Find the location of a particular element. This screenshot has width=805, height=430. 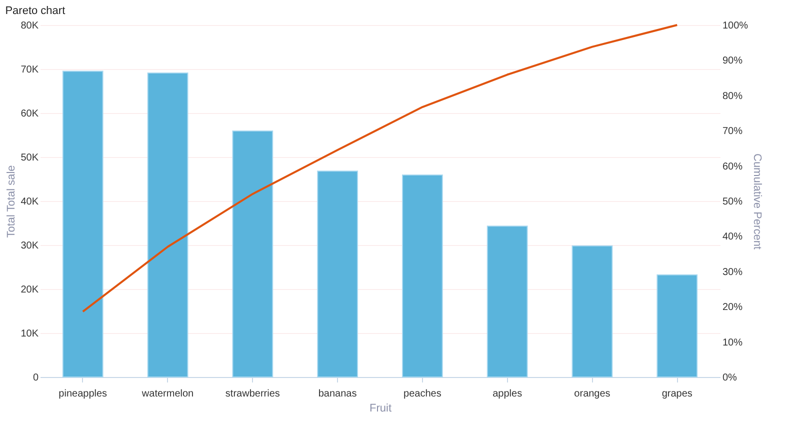

y-tick-label: 60K is located at coordinates (29, 114).